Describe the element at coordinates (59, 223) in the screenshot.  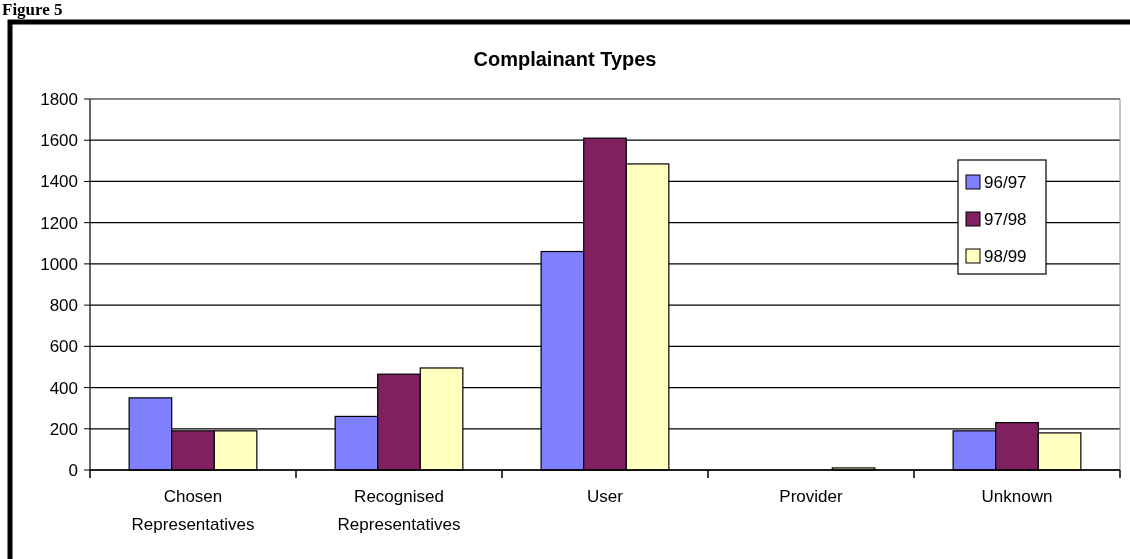
I see `y-tick-label: 1200` at that location.